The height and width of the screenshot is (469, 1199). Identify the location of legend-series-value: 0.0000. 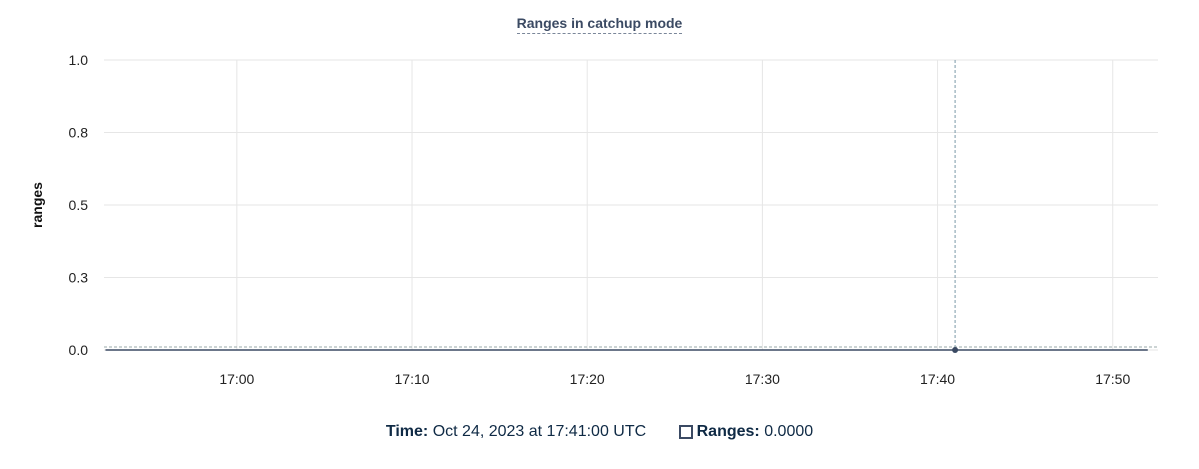
(789, 431).